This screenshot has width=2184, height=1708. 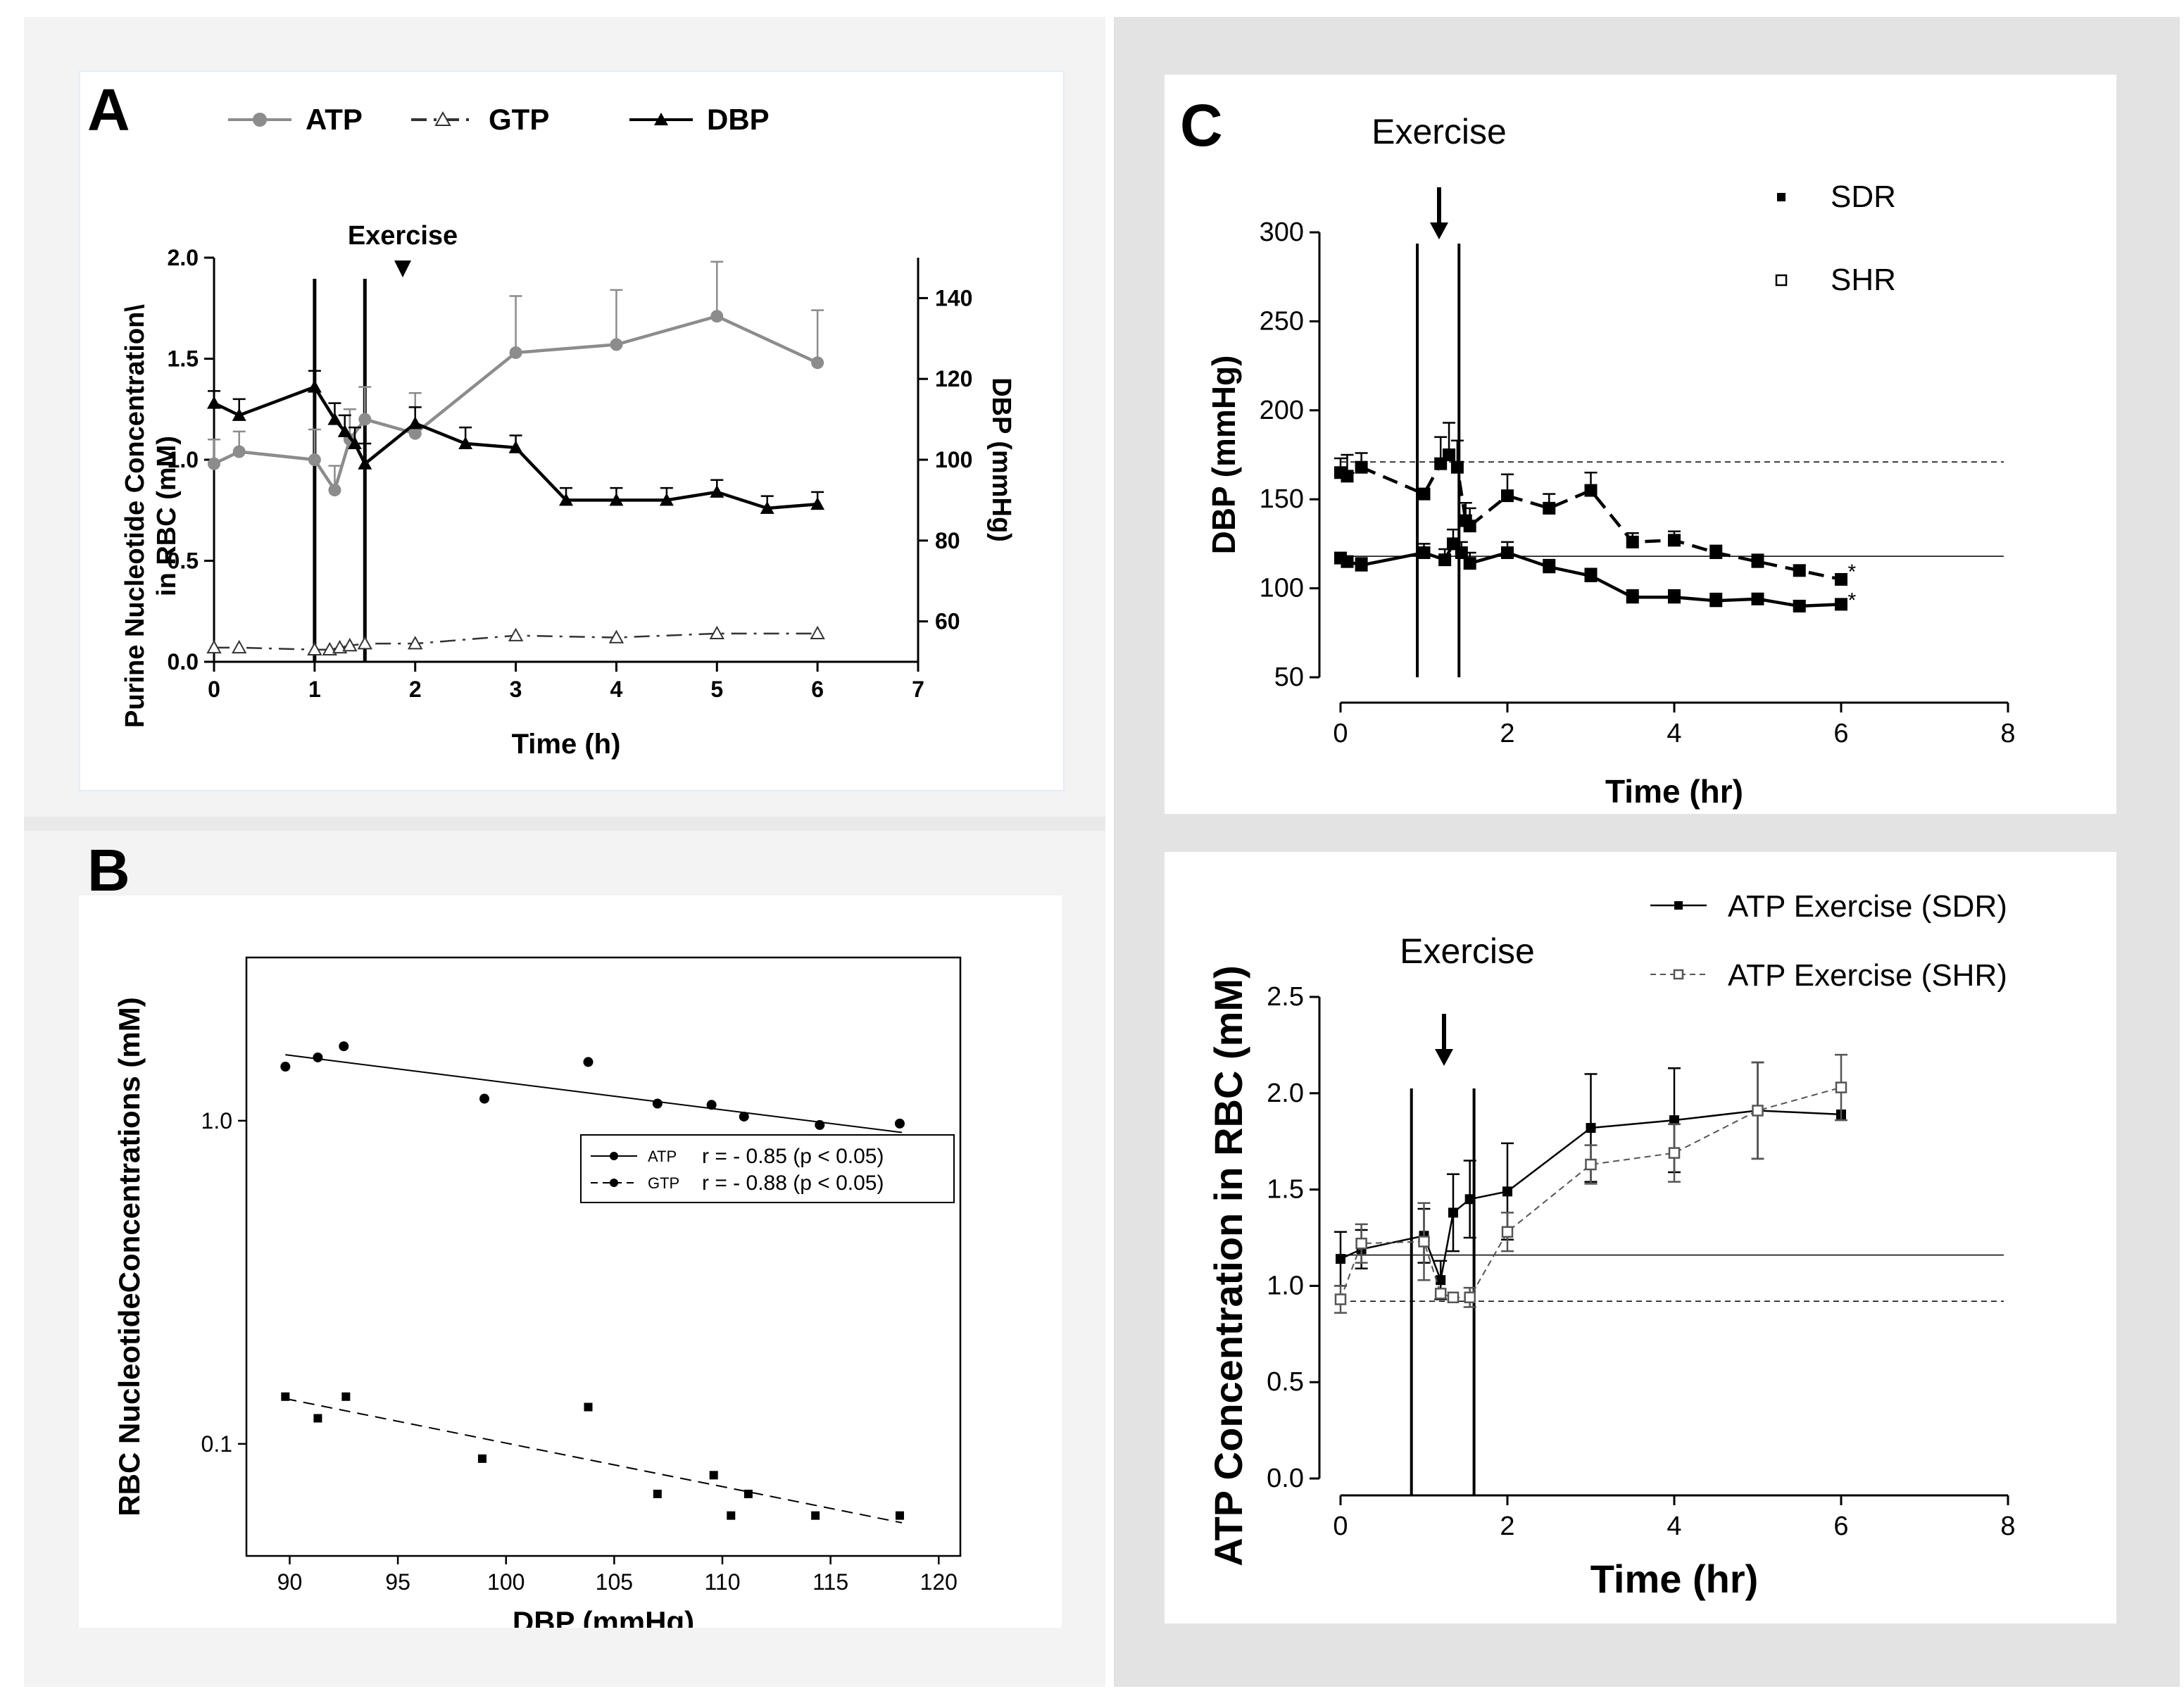 I want to click on a-legend-label-atp: ATP, so click(x=334, y=119).